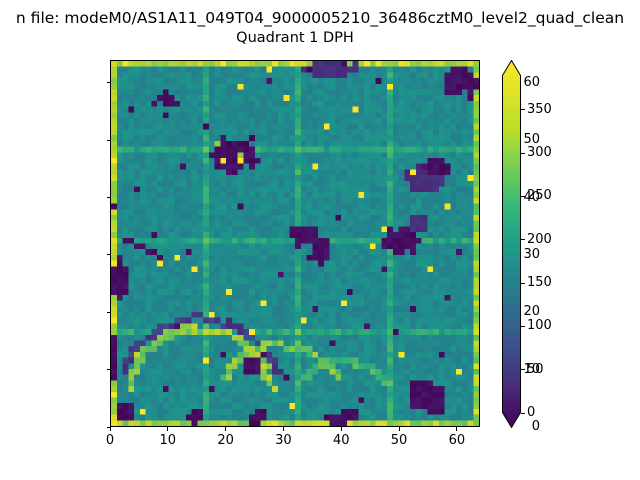 The image size is (640, 480). Describe the element at coordinates (341, 440) in the screenshot. I see `xtick-label-40: 40` at that location.